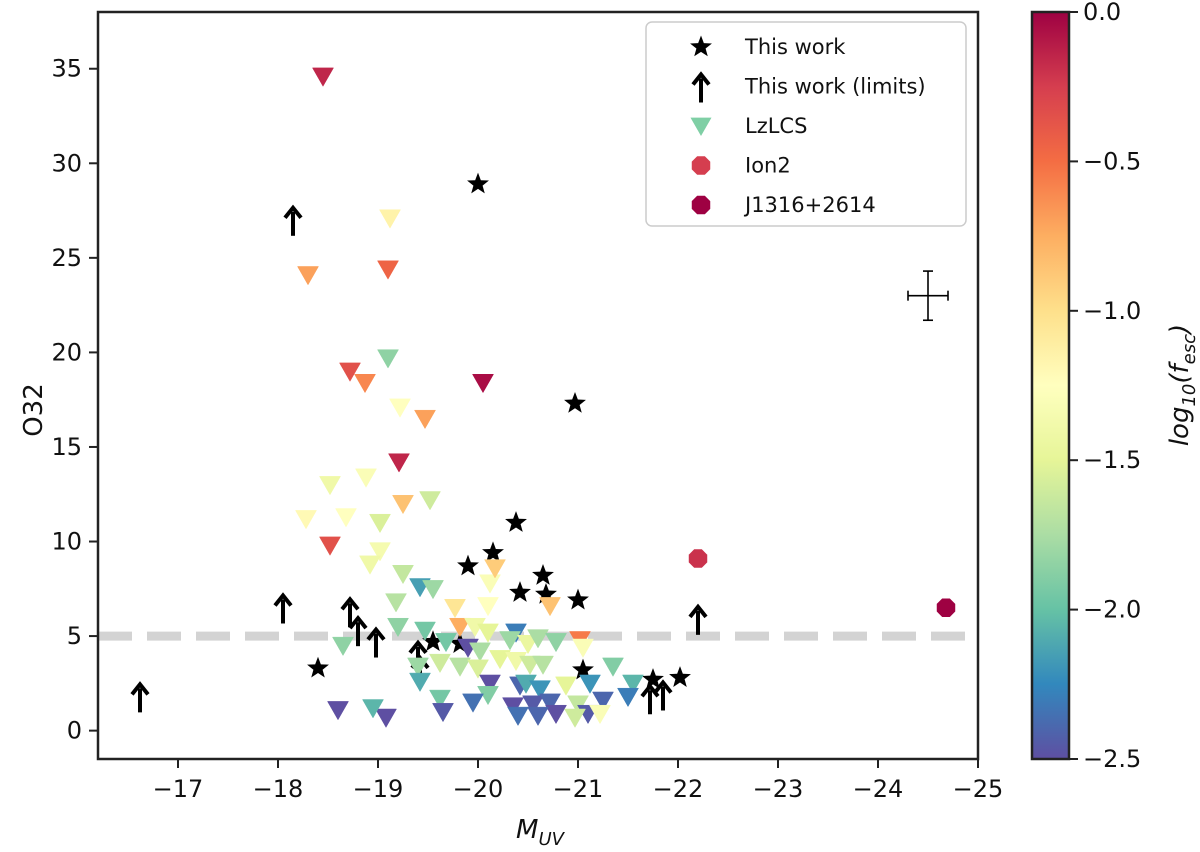 This screenshot has height=852, width=1200. What do you see at coordinates (741, 166) in the screenshot?
I see `legend-entry: Ion2` at bounding box center [741, 166].